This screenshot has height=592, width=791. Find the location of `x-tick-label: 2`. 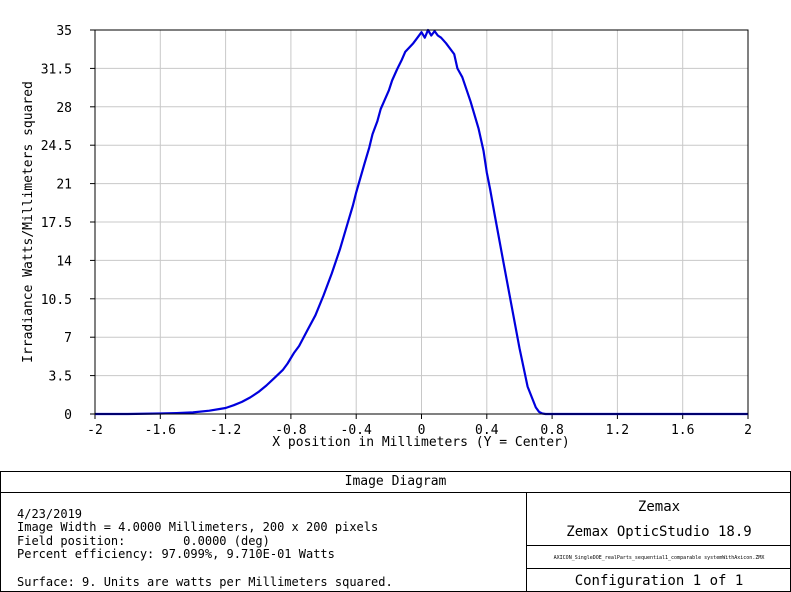

x-tick-label: 2 is located at coordinates (748, 430).